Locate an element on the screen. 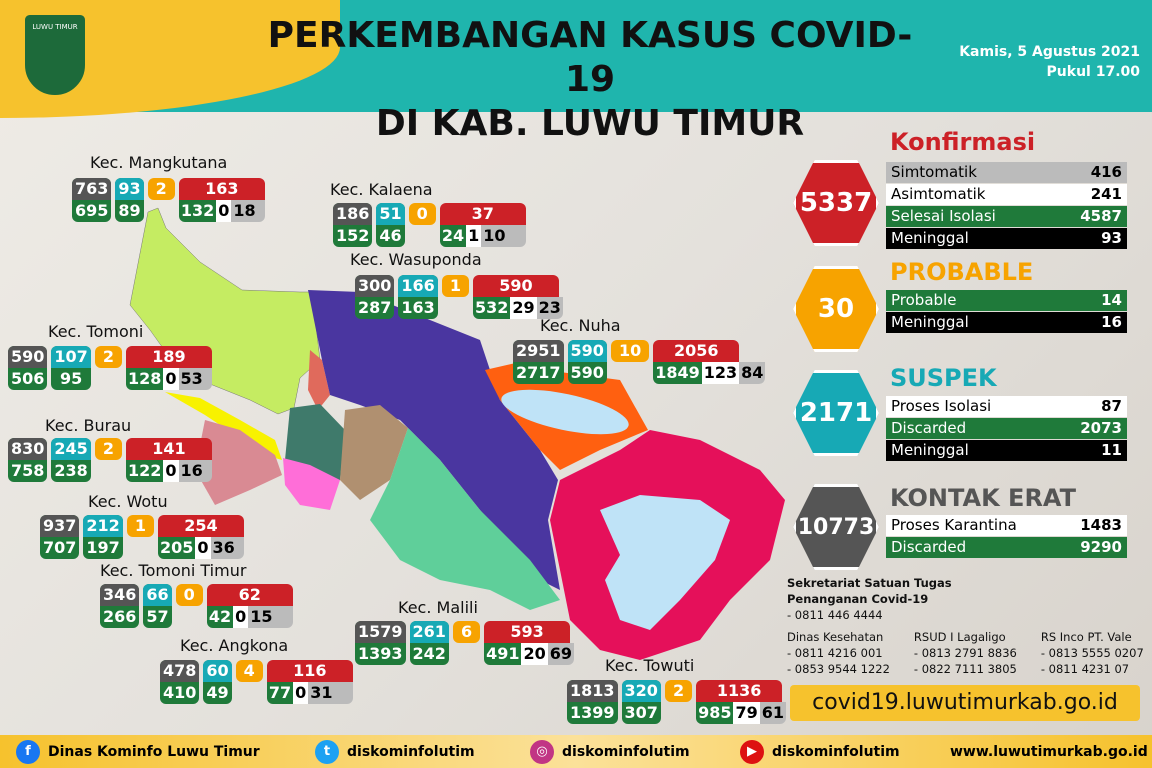  website-link: www.luwutimurkab.go.id is located at coordinates (1049, 752).